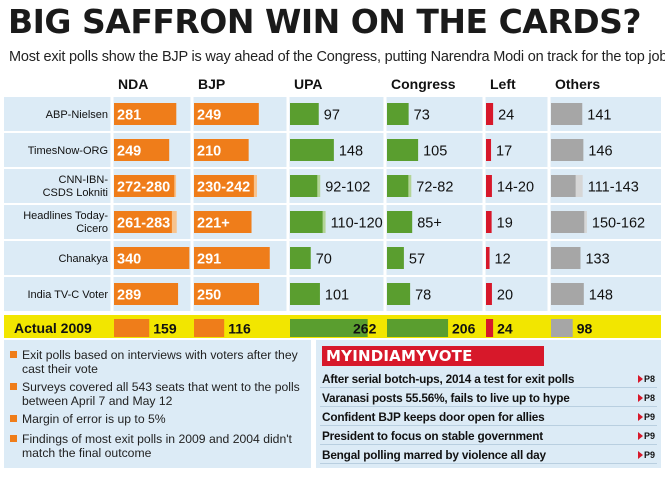 Image resolution: width=665 pixels, height=478 pixels. I want to click on pollster-label: CNN-IBN-, so click(84, 180).